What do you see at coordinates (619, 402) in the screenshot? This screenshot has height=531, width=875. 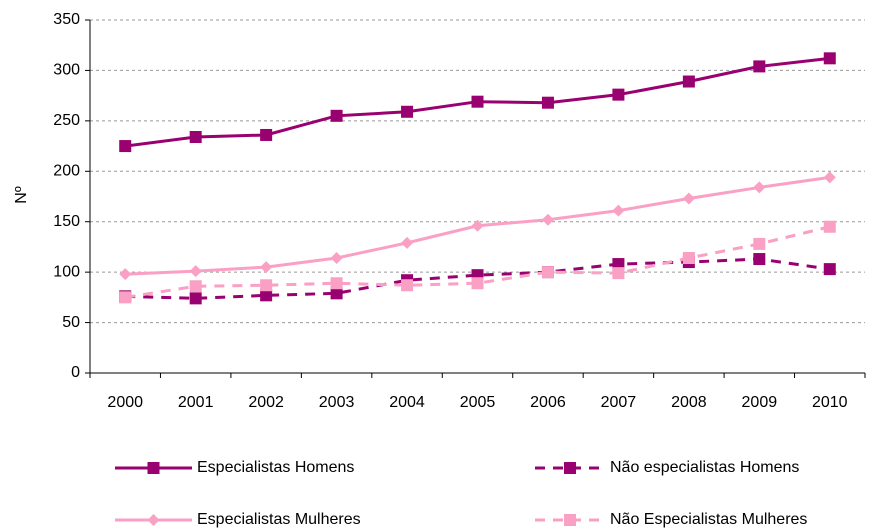 I see `x-tick-label: 2007` at bounding box center [619, 402].